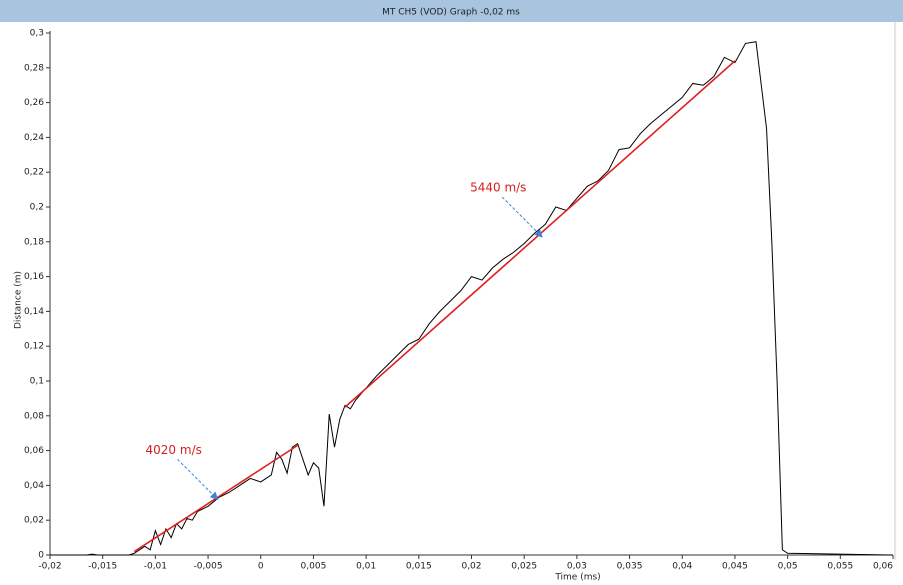 Image resolution: width=903 pixels, height=585 pixels. I want to click on chart-title: MT CH5 (VOD) Graph -0,02 ms, so click(451, 13).